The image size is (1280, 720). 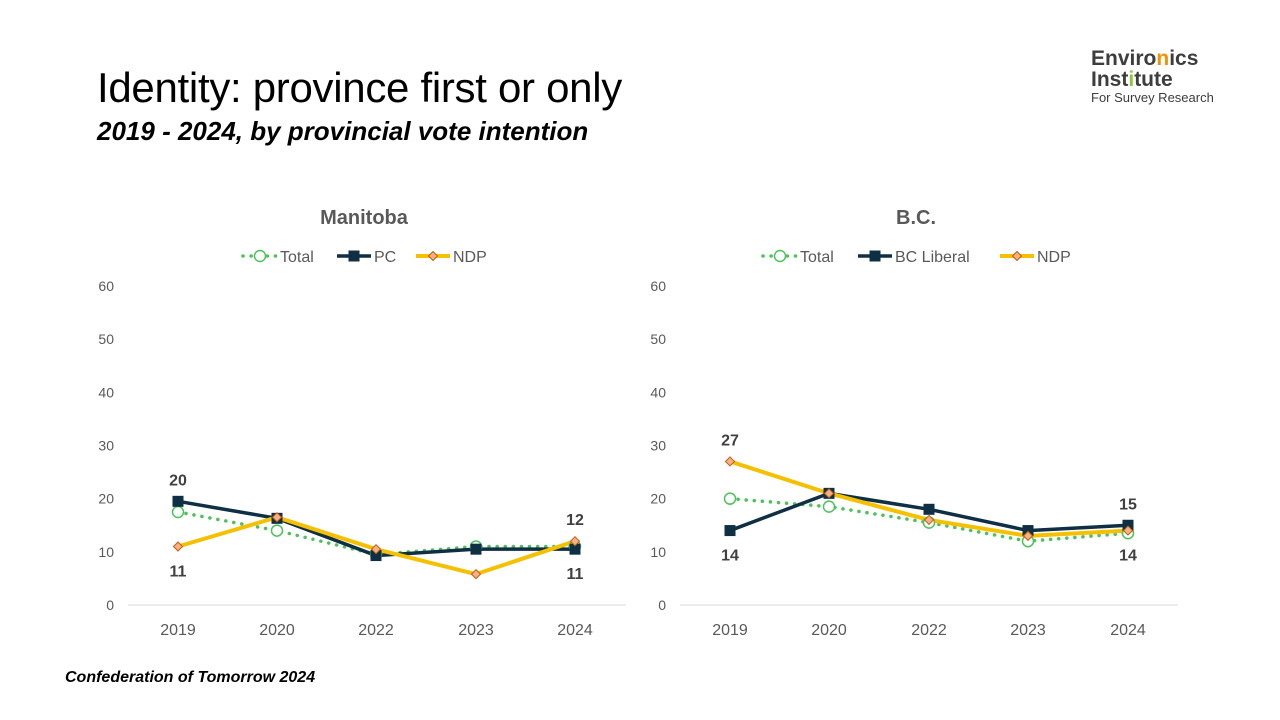 What do you see at coordinates (575, 574) in the screenshot?
I see `manitoba-data-label-3: 11` at bounding box center [575, 574].